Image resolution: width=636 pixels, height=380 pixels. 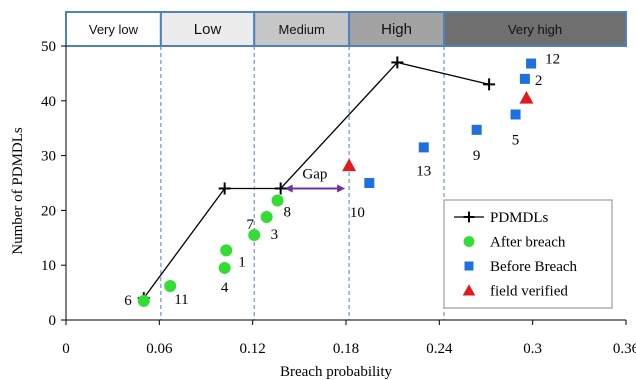 I want to click on y-tick-label: 20, so click(x=48, y=211).